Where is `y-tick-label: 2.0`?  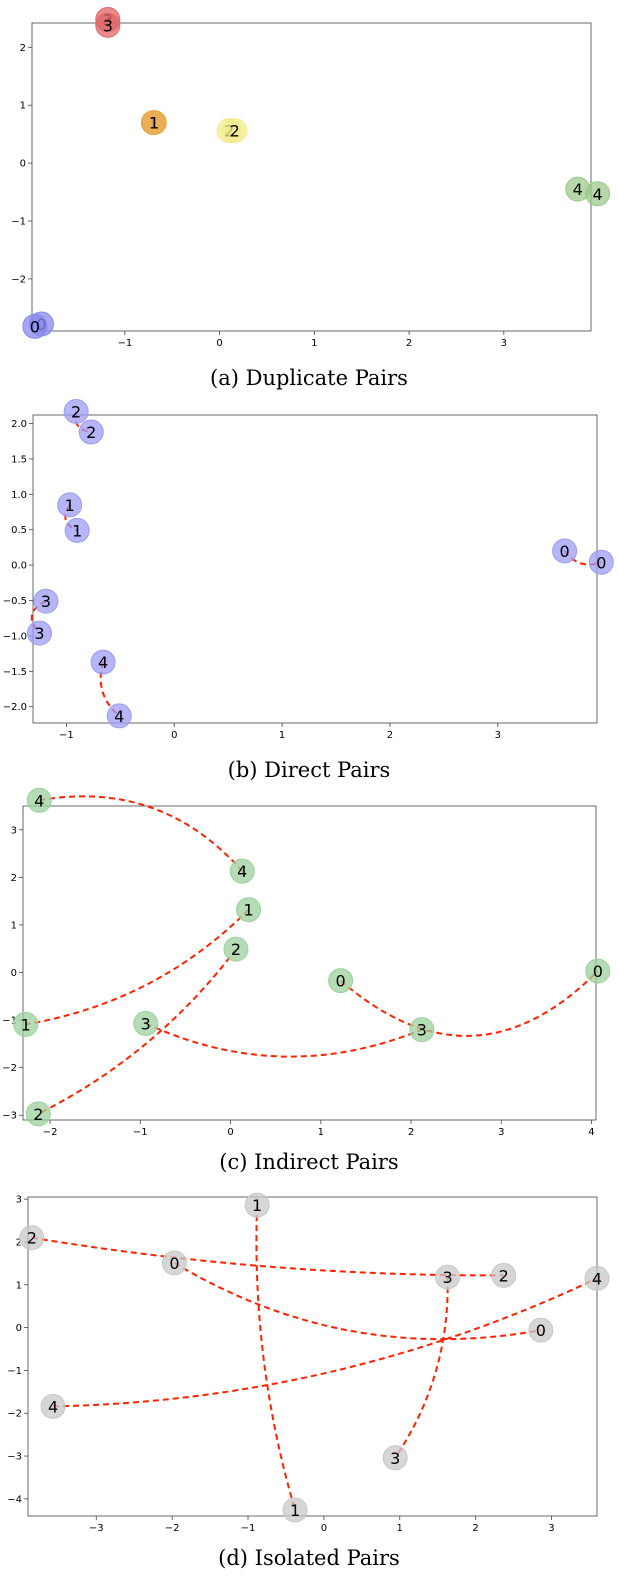
y-tick-label: 2.0 is located at coordinates (19, 424).